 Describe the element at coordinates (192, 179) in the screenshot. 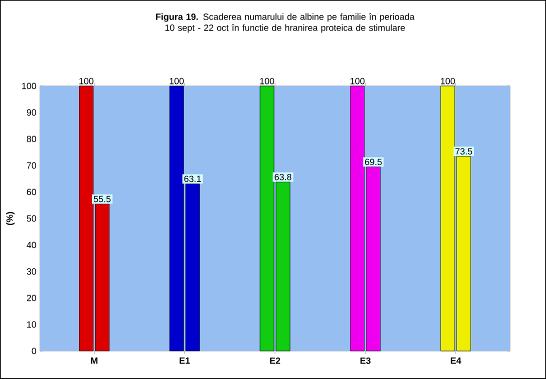

I see `data-label: 63.1` at that location.